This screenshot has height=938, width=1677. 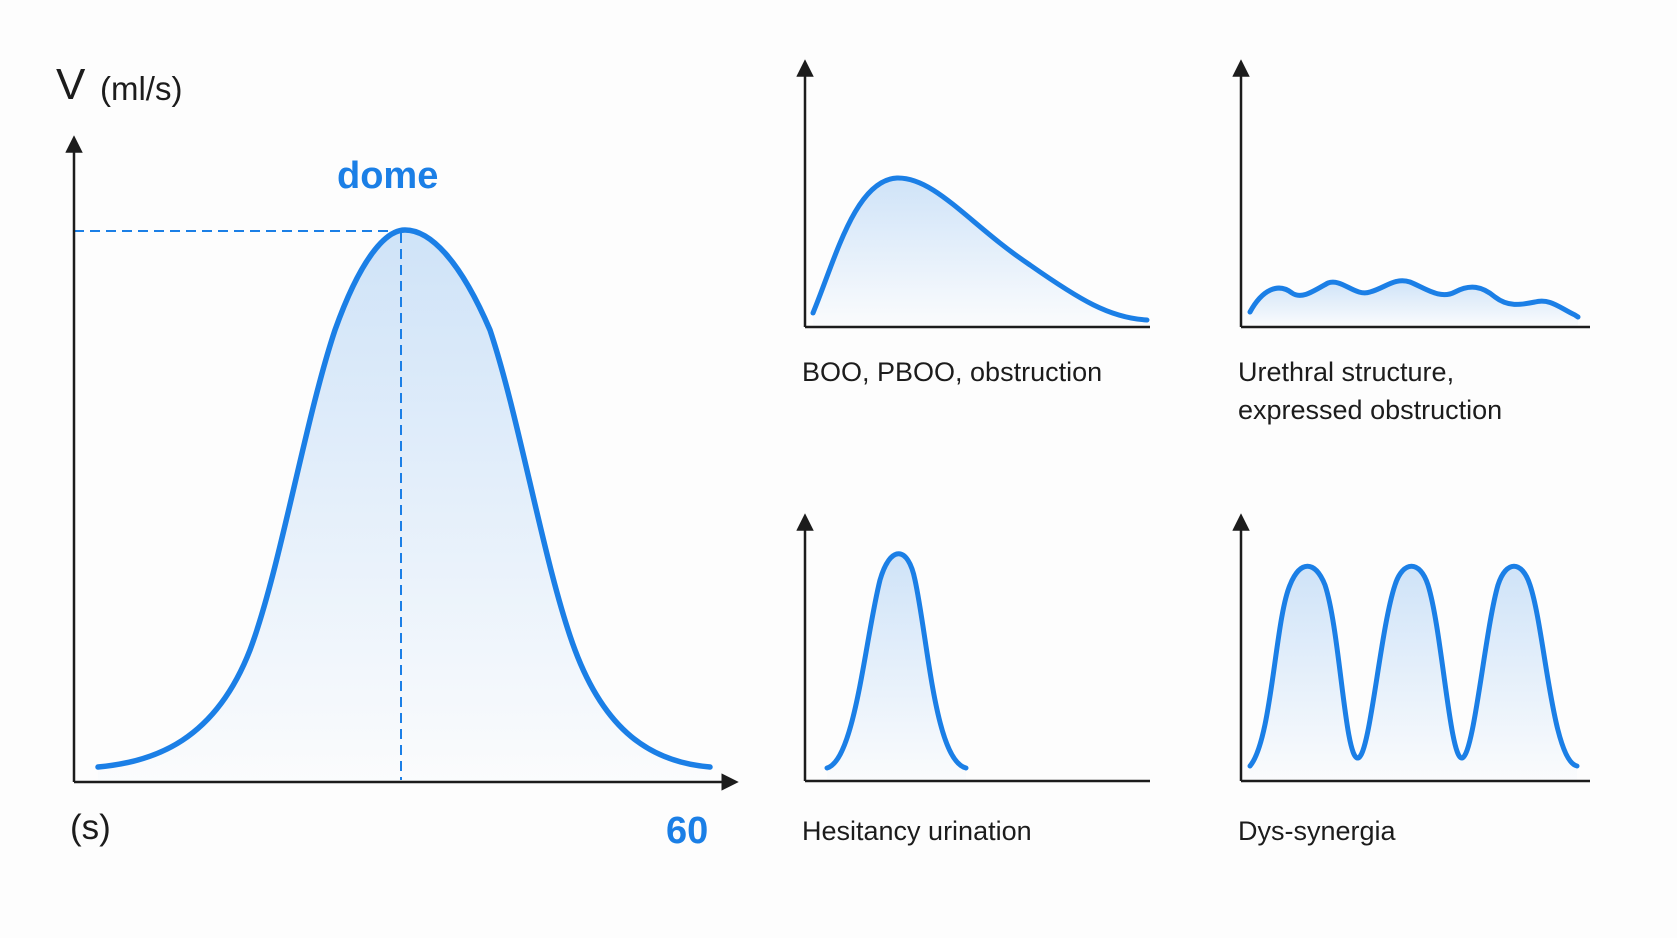 What do you see at coordinates (1411, 194) in the screenshot?
I see `panel-urethral-chart` at bounding box center [1411, 194].